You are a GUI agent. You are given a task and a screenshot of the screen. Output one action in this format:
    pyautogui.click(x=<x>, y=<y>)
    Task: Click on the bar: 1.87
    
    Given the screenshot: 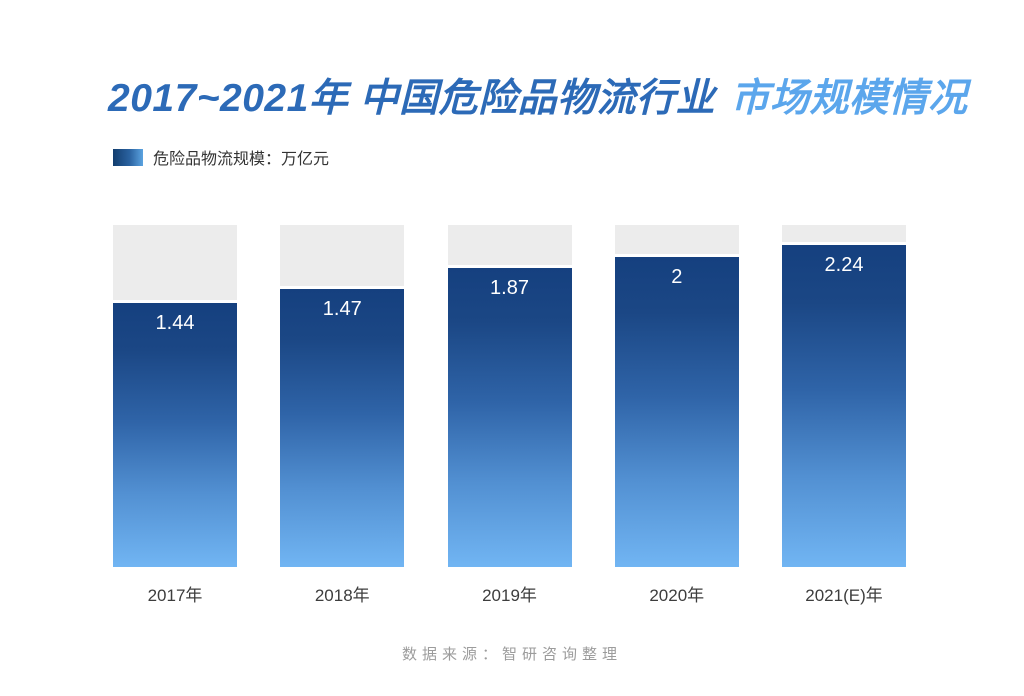 What is the action you would take?
    pyautogui.click(x=509, y=417)
    